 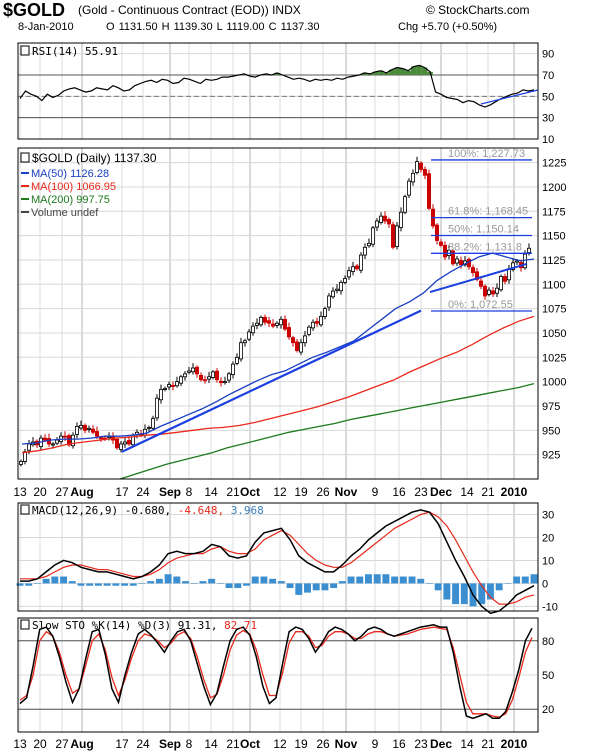 I want to click on x-tick-label: 8, so click(x=189, y=744).